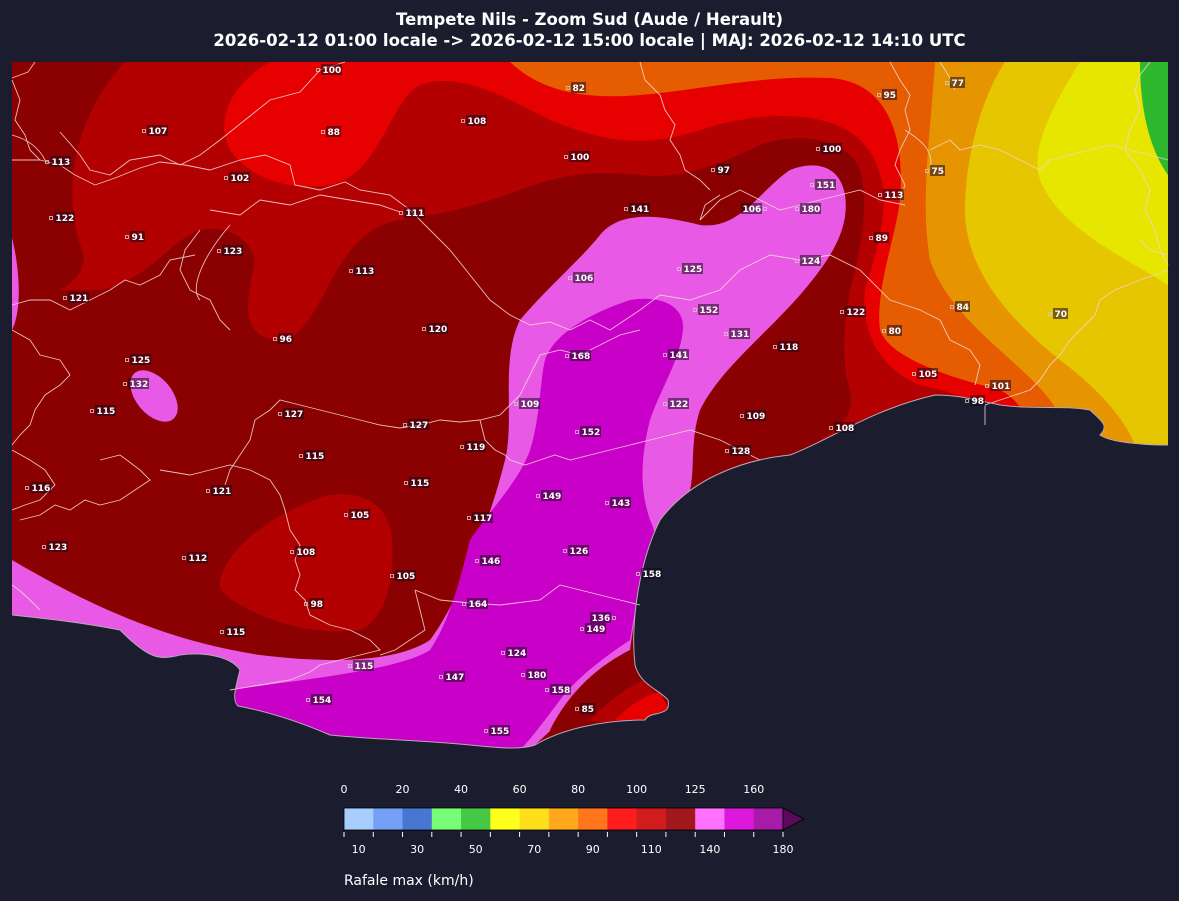 The height and width of the screenshot is (901, 1179). Describe the element at coordinates (895, 332) in the screenshot. I see `station-value: 80` at that location.